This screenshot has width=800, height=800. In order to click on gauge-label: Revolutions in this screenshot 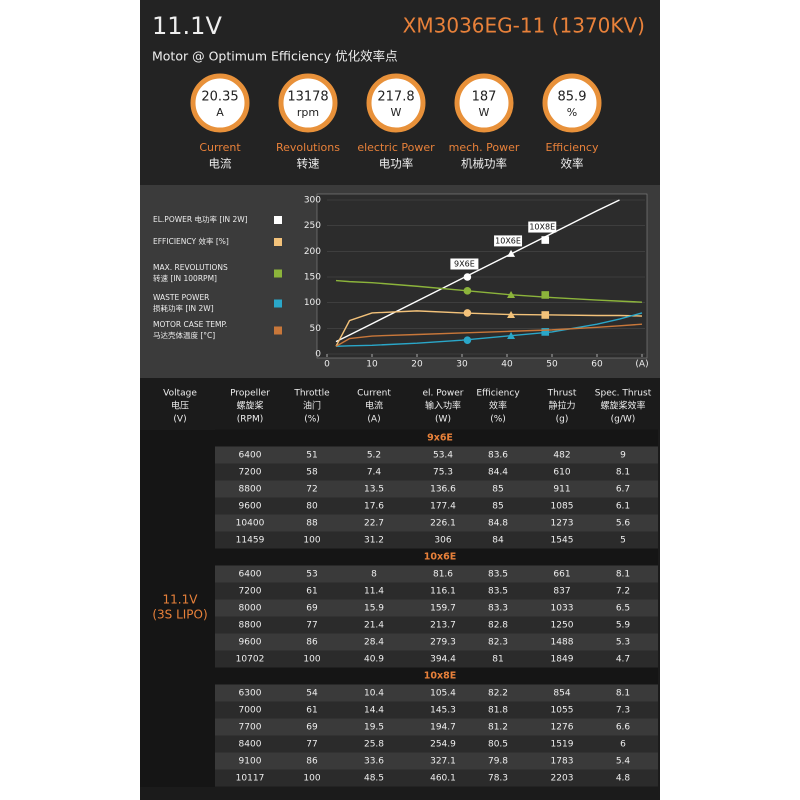, I will do `click(308, 147)`.